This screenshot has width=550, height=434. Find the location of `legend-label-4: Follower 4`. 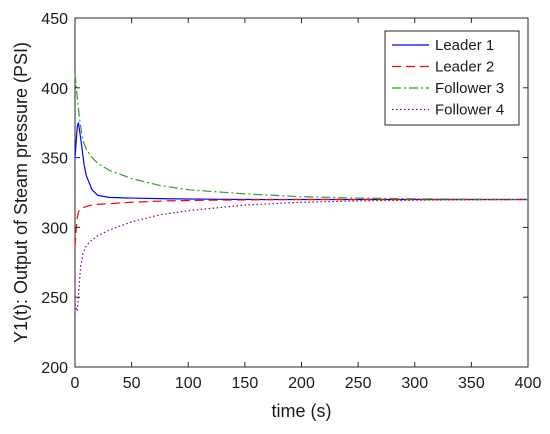

legend-label-4: Follower 4 is located at coordinates (469, 110).